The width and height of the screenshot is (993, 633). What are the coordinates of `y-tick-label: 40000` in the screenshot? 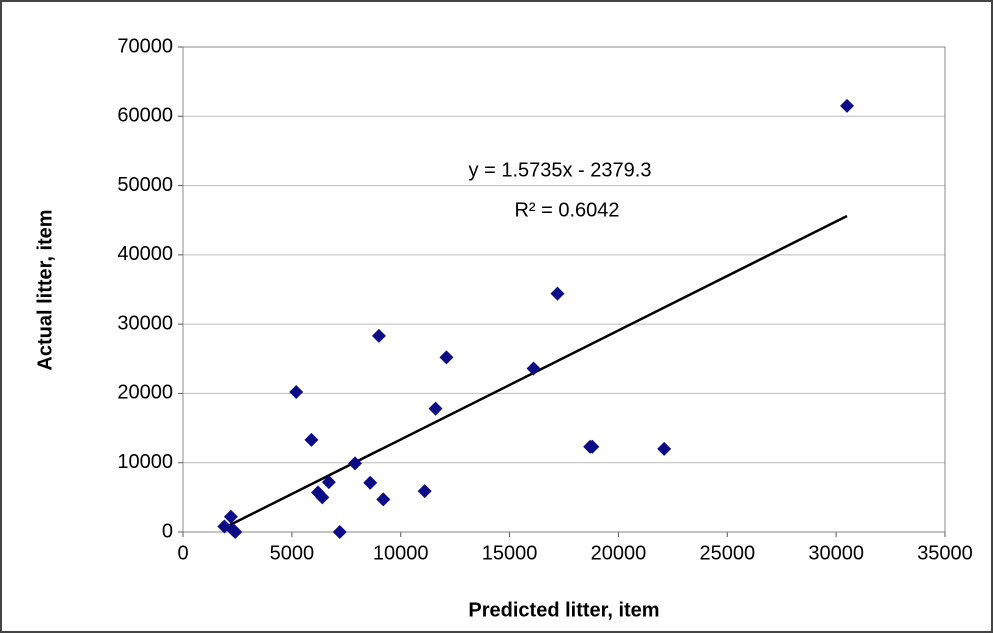 It's located at (145, 254).